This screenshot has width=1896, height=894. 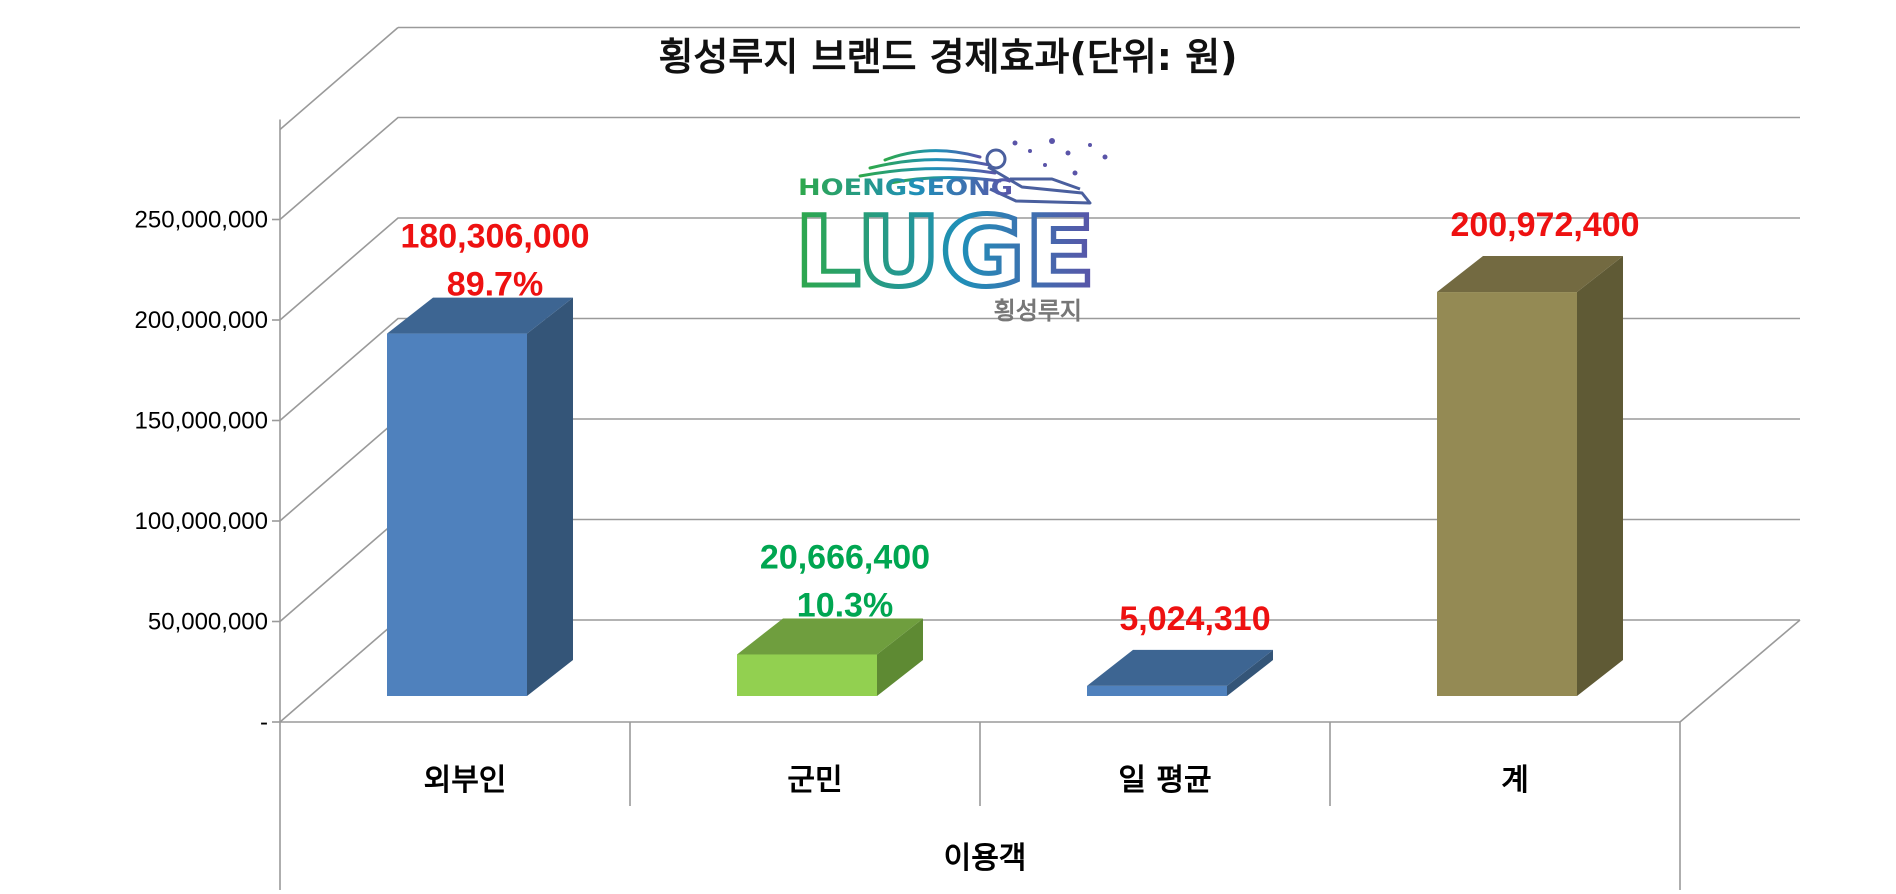 What do you see at coordinates (264, 722) in the screenshot?
I see `y-tick-label: -` at bounding box center [264, 722].